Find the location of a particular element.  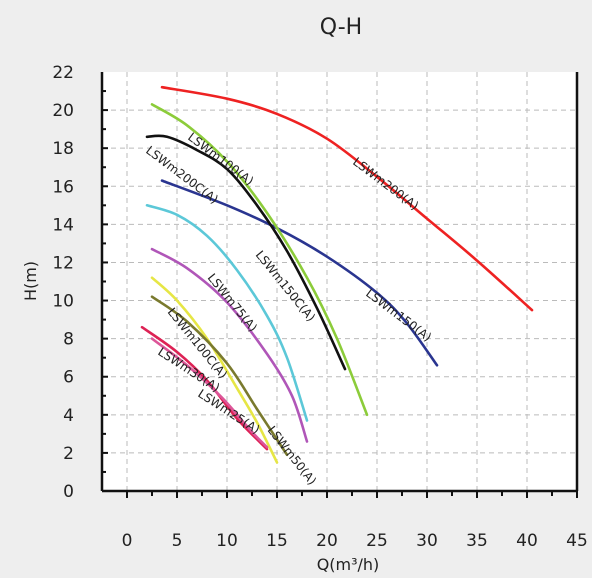

y-tick-label: 8 is located at coordinates (68, 340).